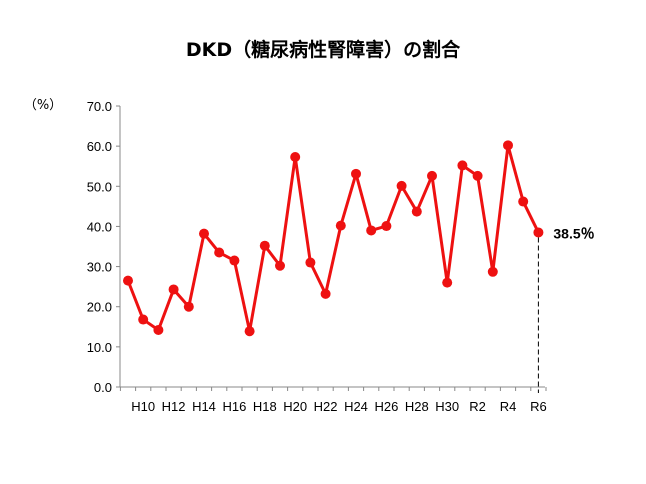 Image resolution: width=646 pixels, height=484 pixels. What do you see at coordinates (99, 226) in the screenshot?
I see `y-tick-label: 40.0` at bounding box center [99, 226].